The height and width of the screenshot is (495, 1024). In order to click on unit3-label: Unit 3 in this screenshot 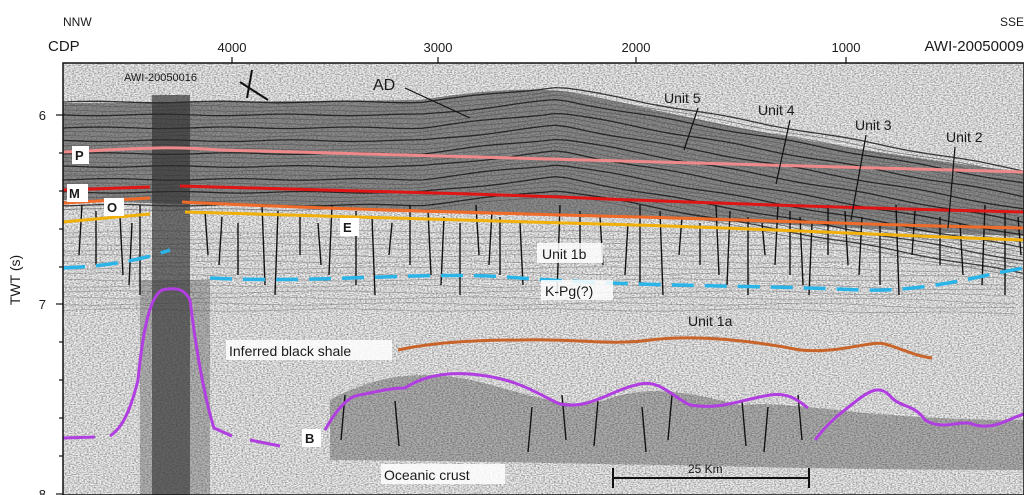, I will do `click(873, 125)`.